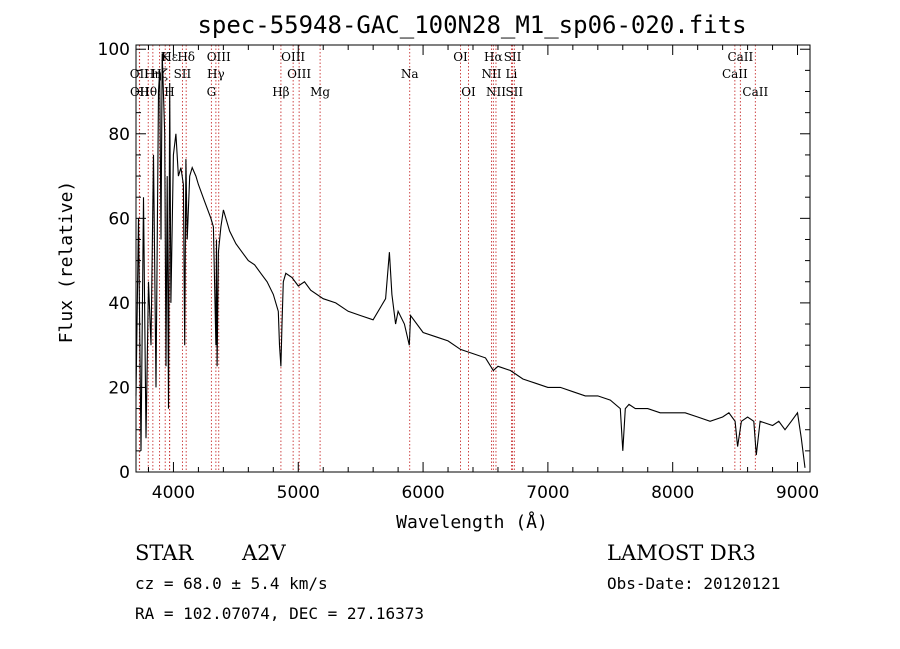  I want to click on redshift-velocity: cz = 68.0 ± 5.4 km/s, so click(231, 583).